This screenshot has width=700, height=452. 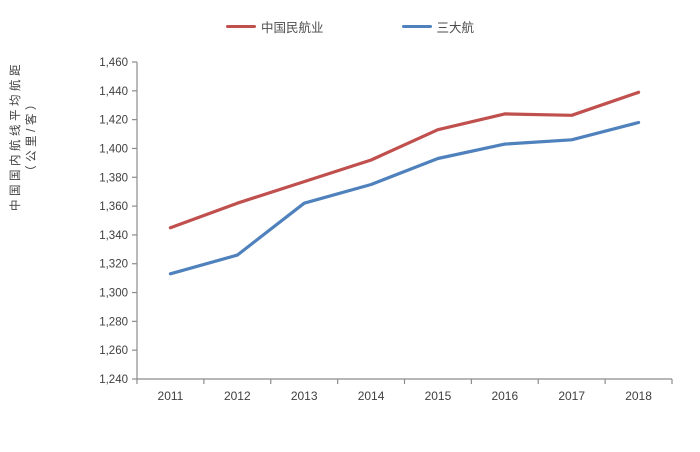 What do you see at coordinates (113, 351) in the screenshot?
I see `y-tick-label: 1,260` at bounding box center [113, 351].